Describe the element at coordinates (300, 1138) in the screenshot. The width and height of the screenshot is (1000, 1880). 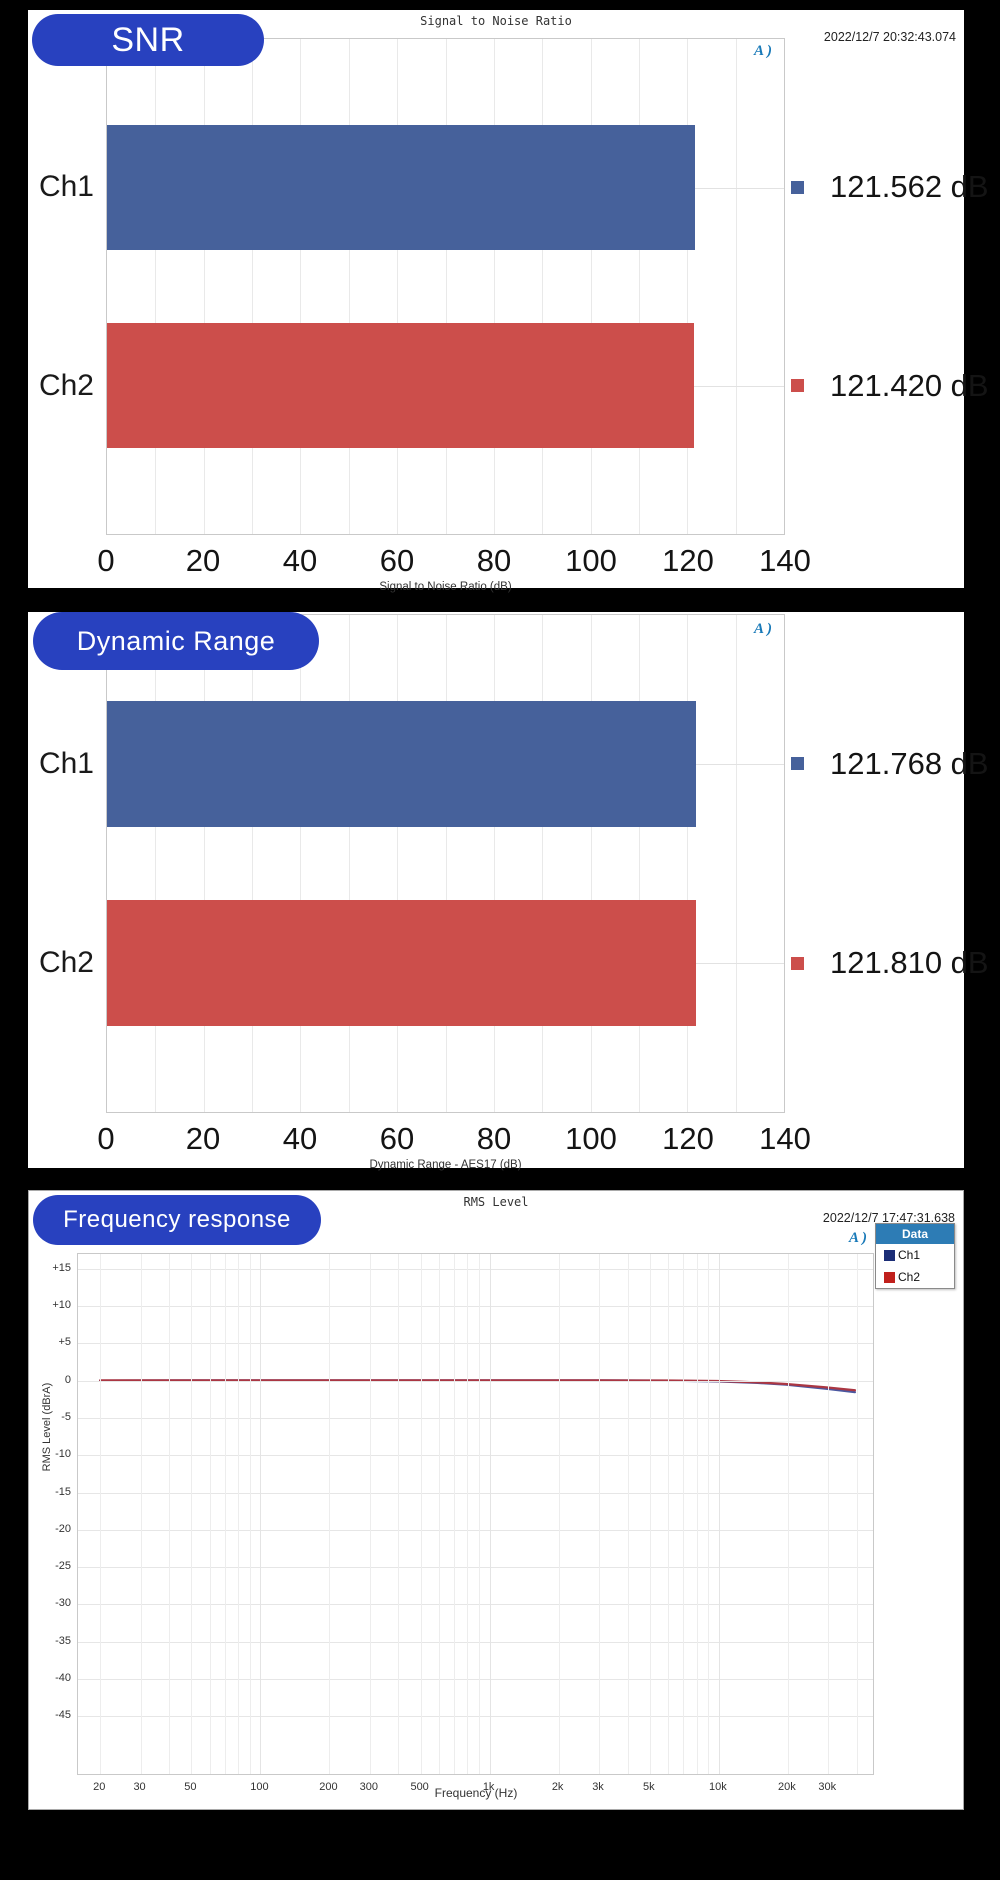
I see `x-tick-label: 40` at that location.